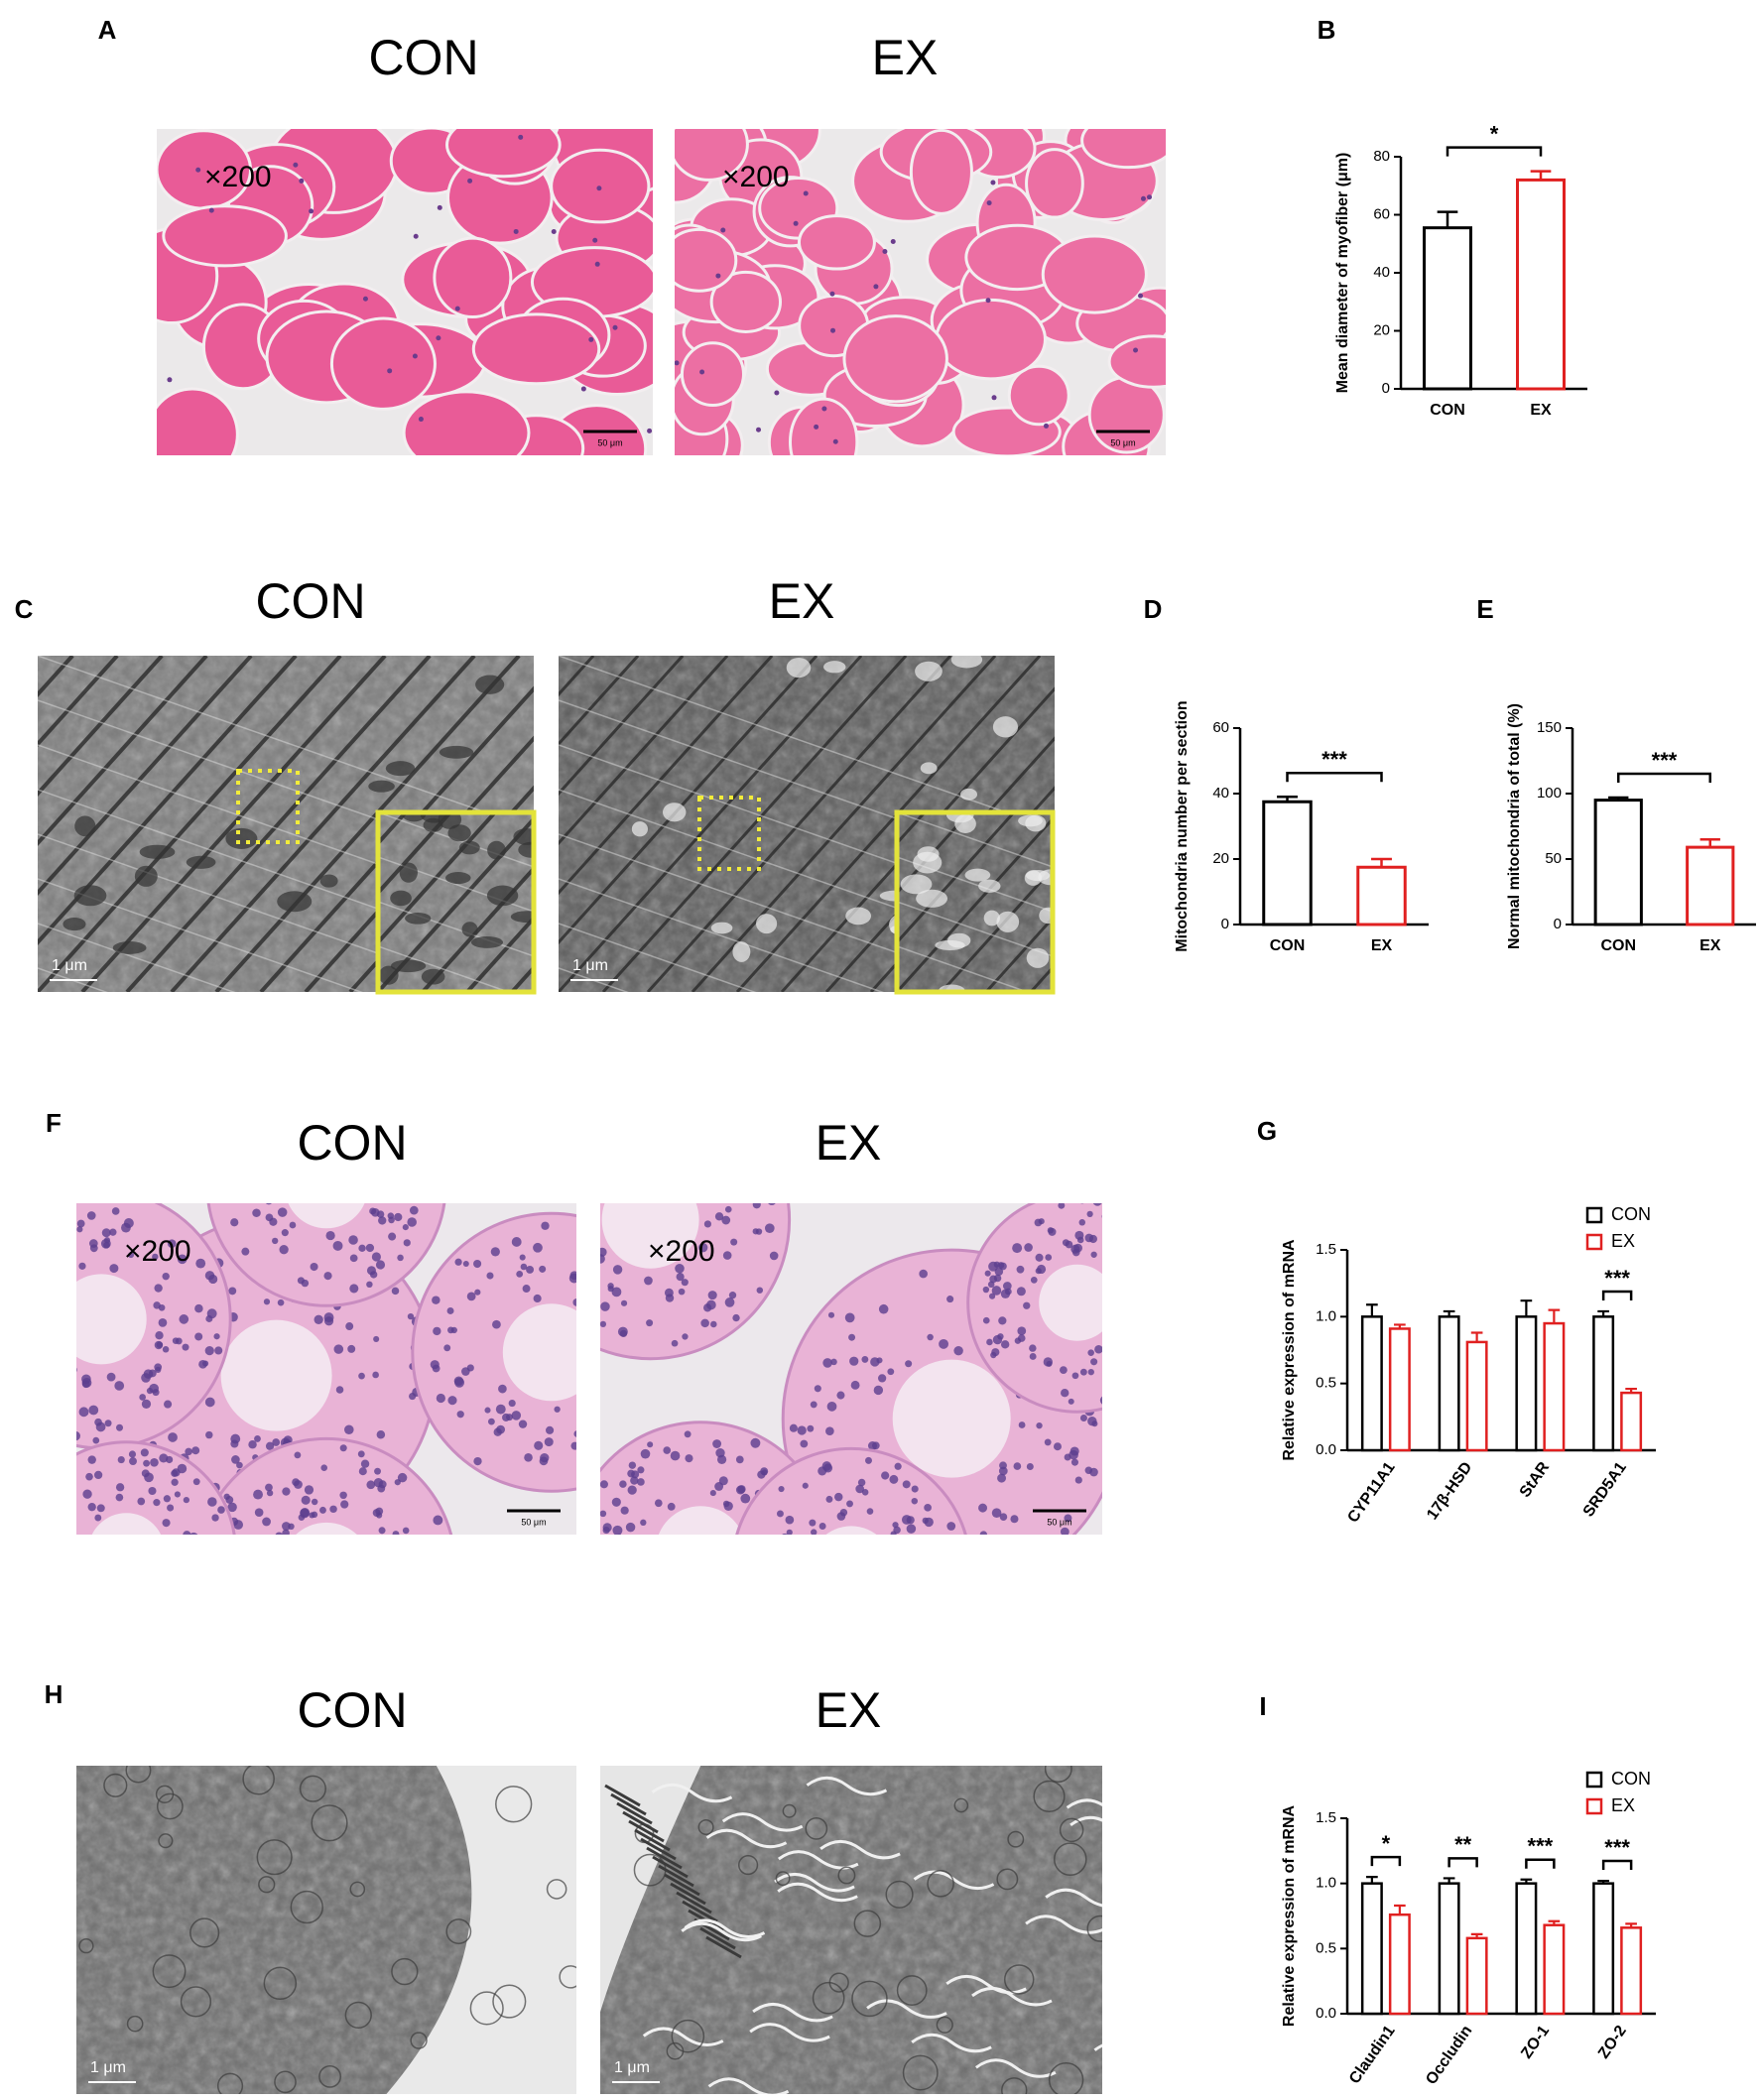 Image resolution: width=1761 pixels, height=2100 pixels. I want to click on cleft, so click(762, 1822).